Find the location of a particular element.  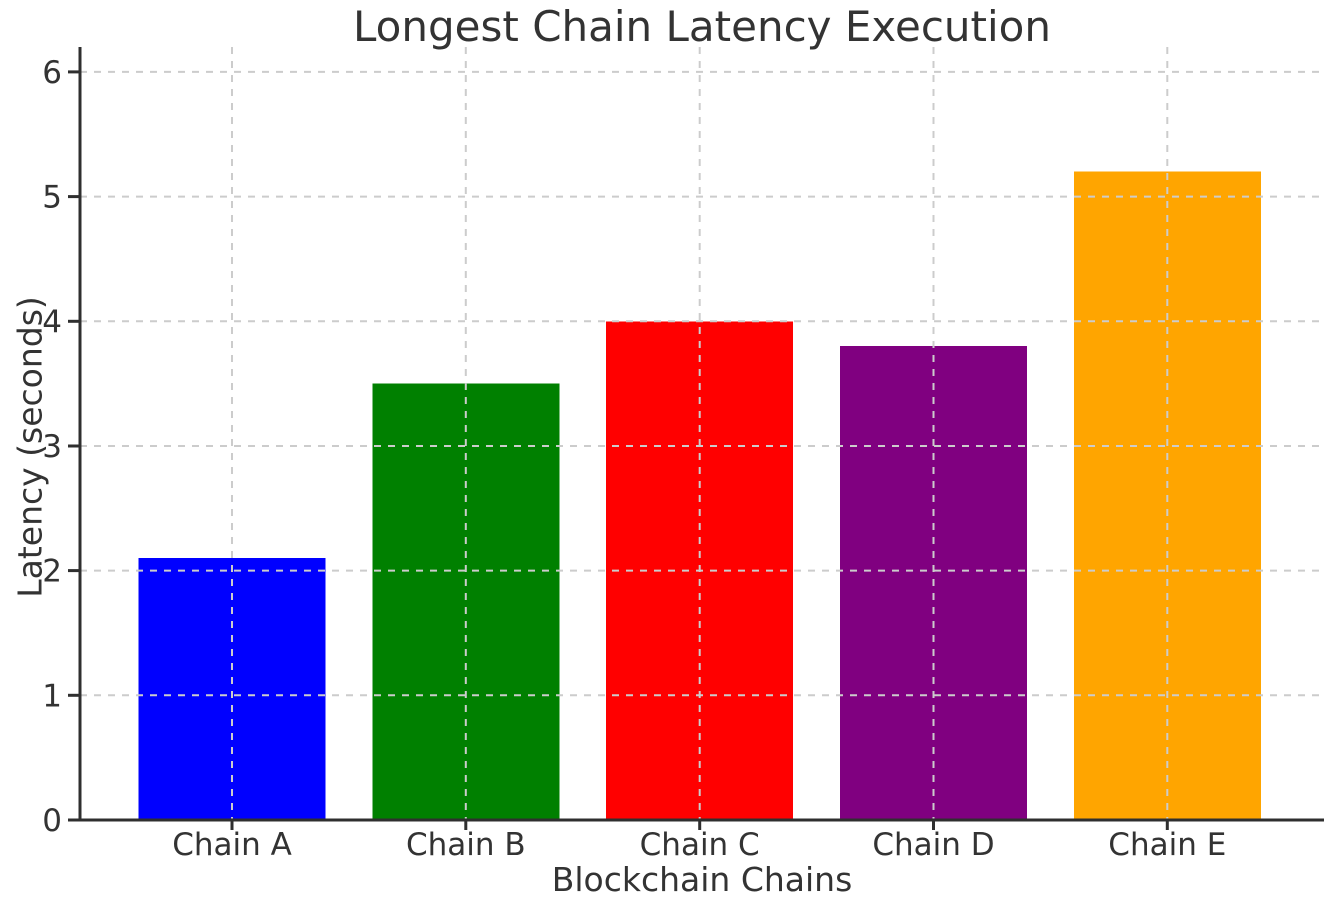

y-tick-label-3: 3 is located at coordinates (52, 447).